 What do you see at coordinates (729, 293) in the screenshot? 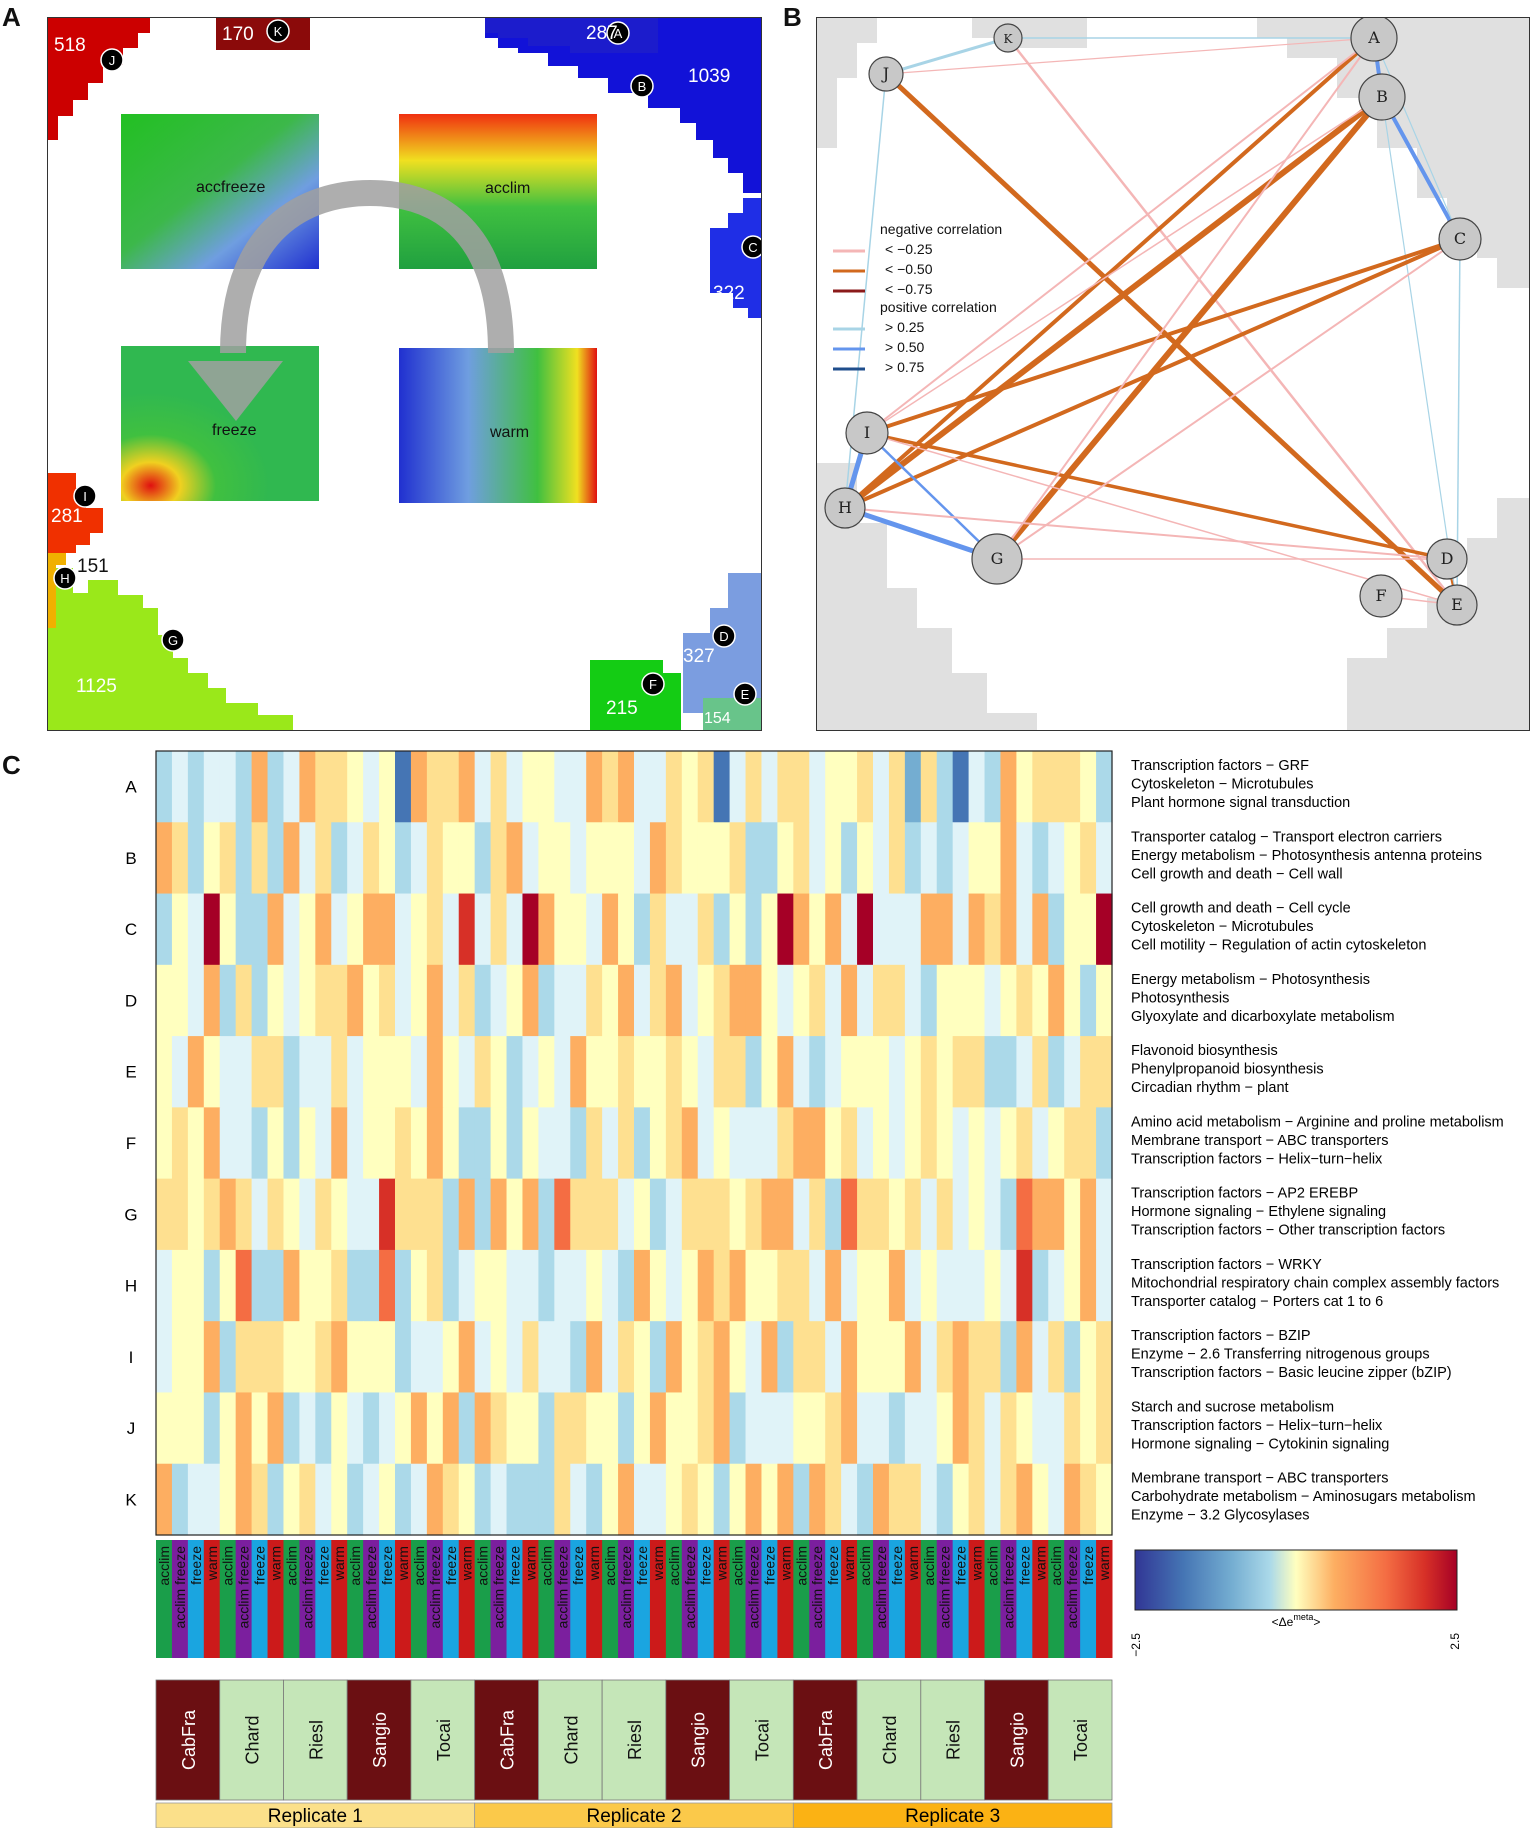
I see `cluster-label-c-count: 322` at bounding box center [729, 293].